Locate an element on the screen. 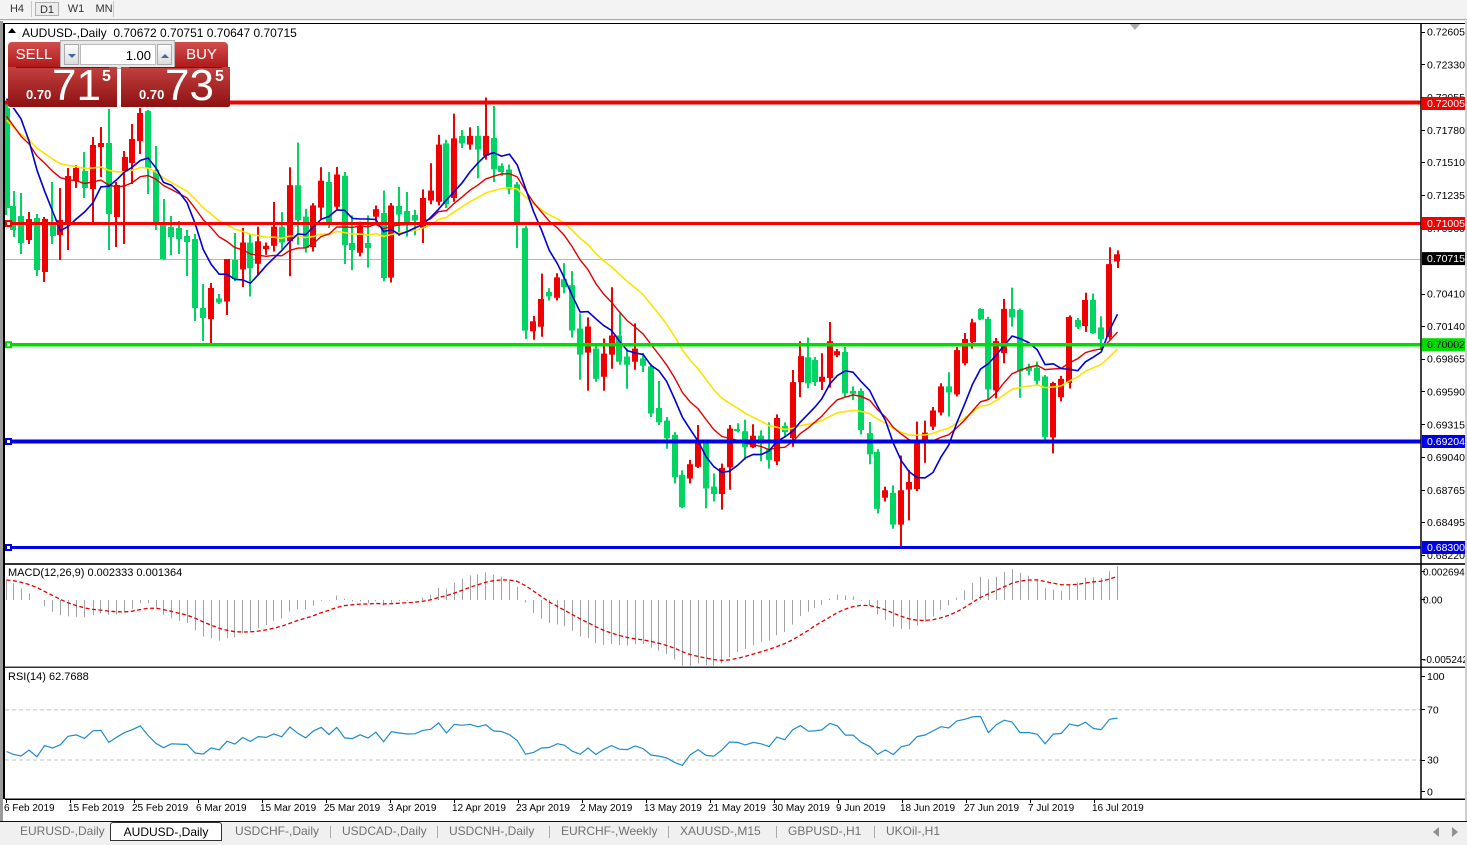 The width and height of the screenshot is (1467, 845). svg-text: 0.71780 is located at coordinates (1446, 131).